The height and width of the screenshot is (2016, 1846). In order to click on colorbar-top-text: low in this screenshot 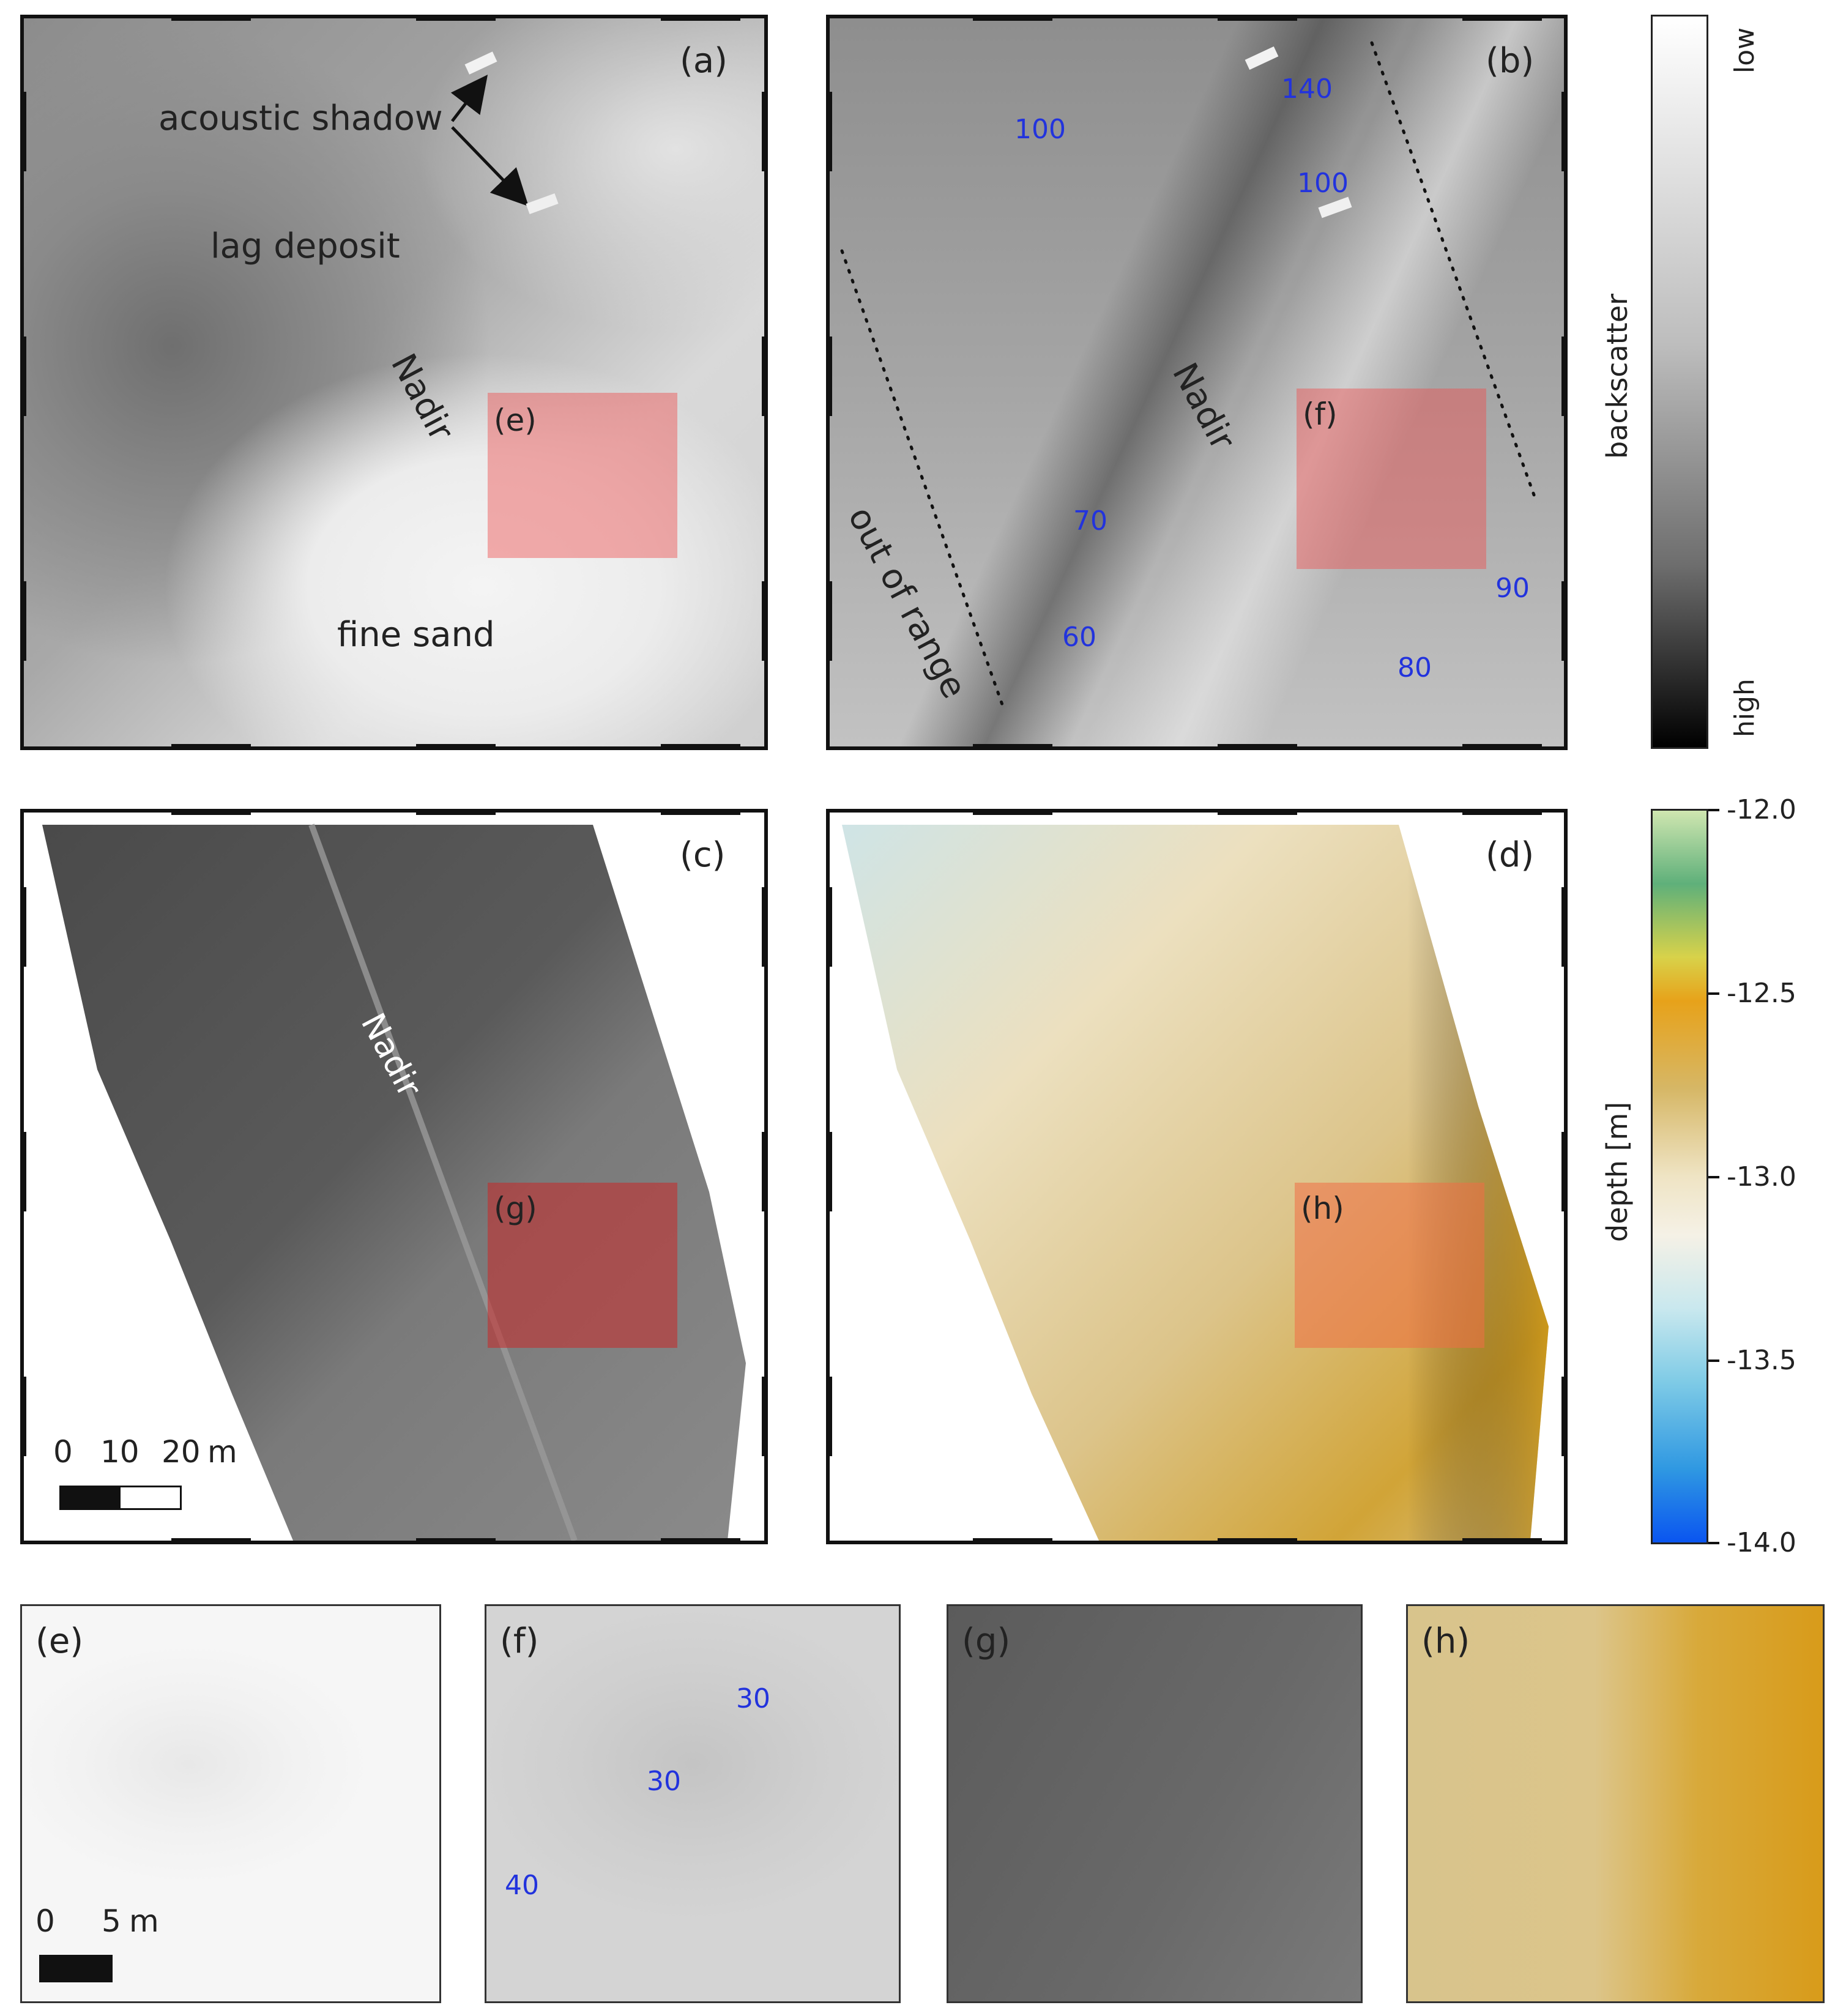, I will do `click(1744, 50)`.